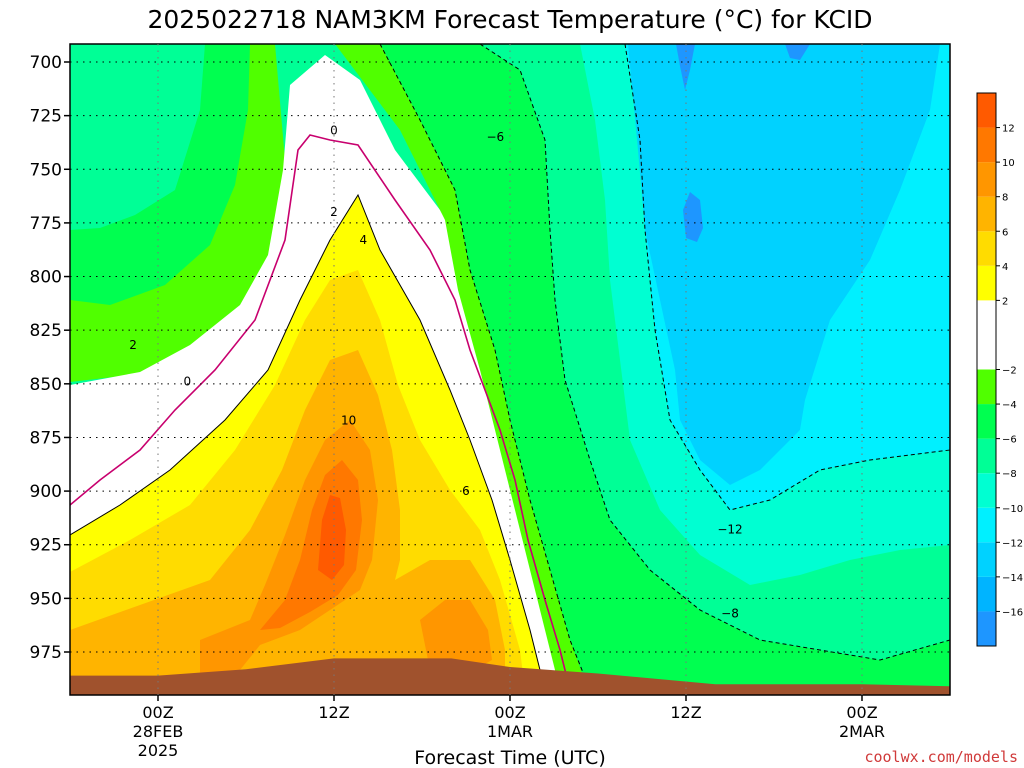  What do you see at coordinates (456, 636) in the screenshot?
I see `fill-orange-8-10-east` at bounding box center [456, 636].